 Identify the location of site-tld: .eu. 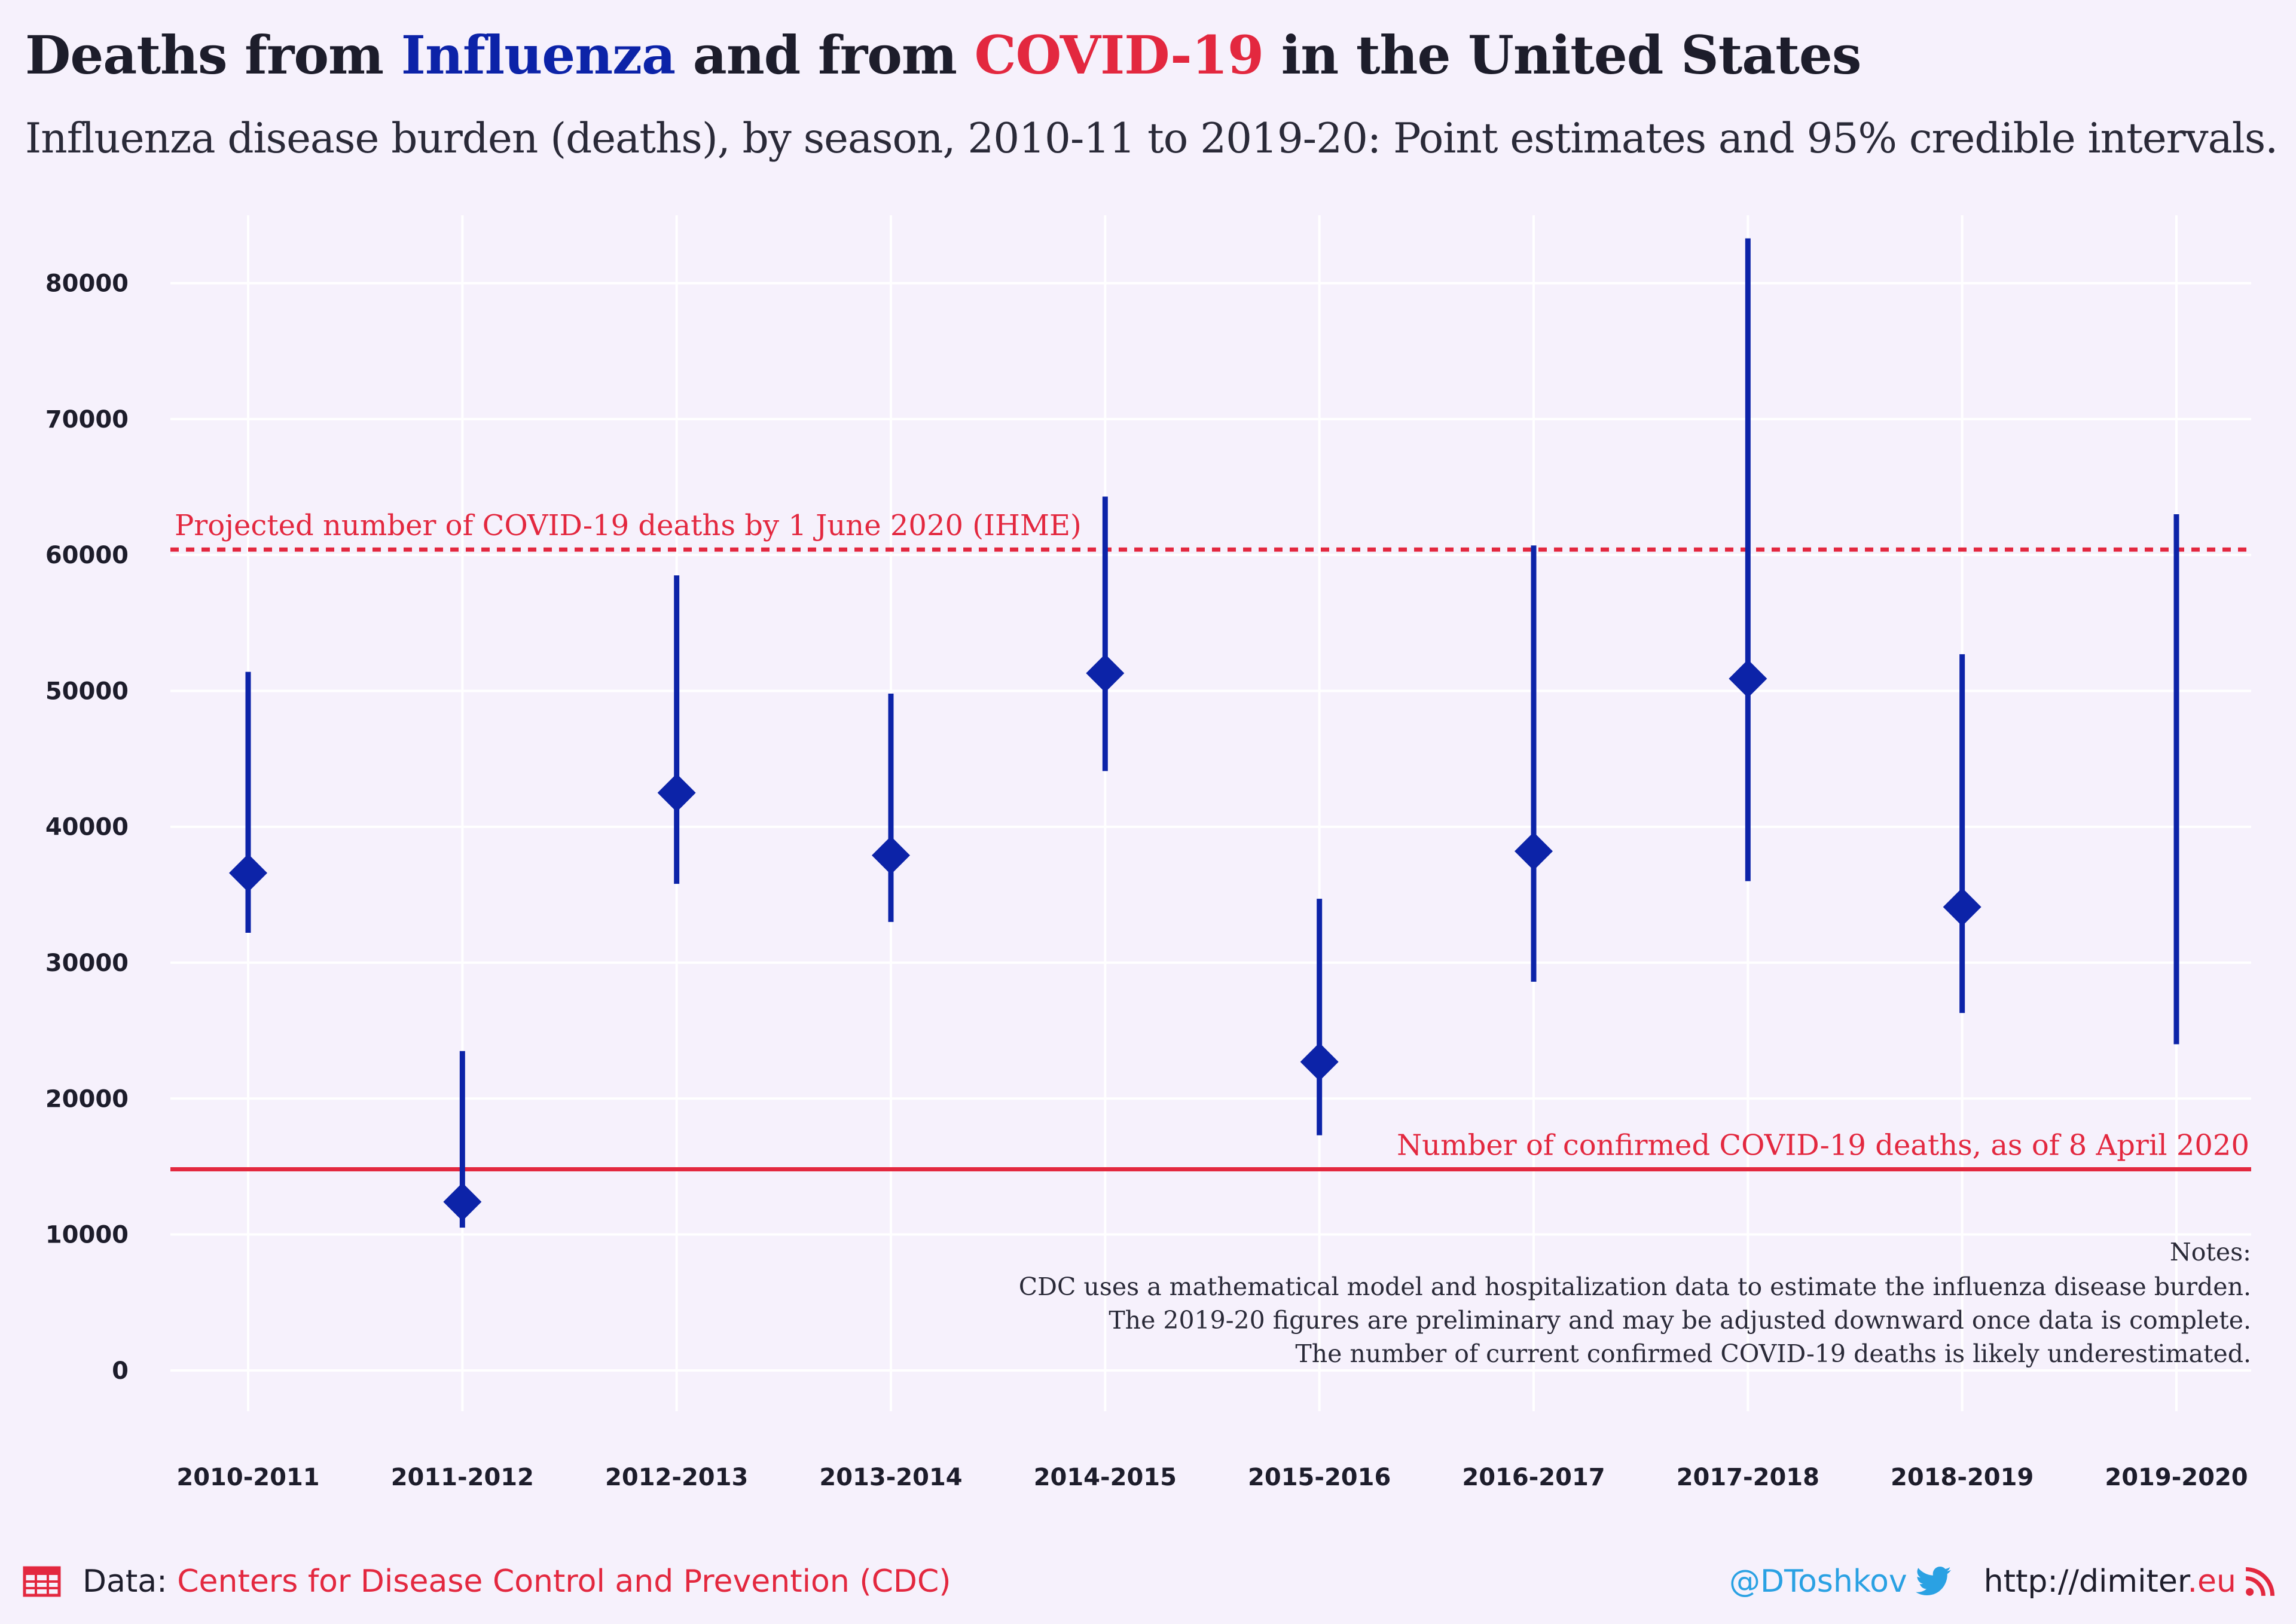
(2211, 1581).